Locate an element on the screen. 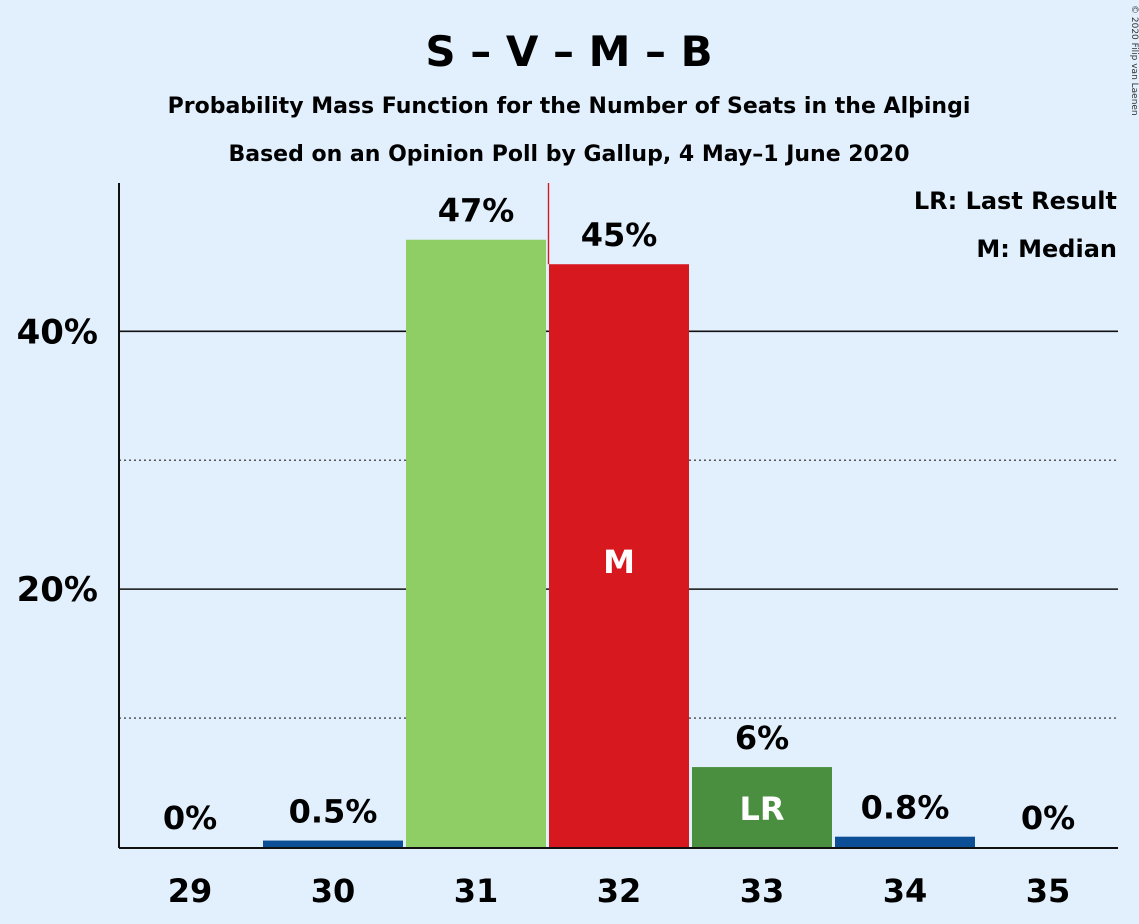 Image resolution: width=1139 pixels, height=924 pixels. data-label: 0.8% is located at coordinates (905, 808).